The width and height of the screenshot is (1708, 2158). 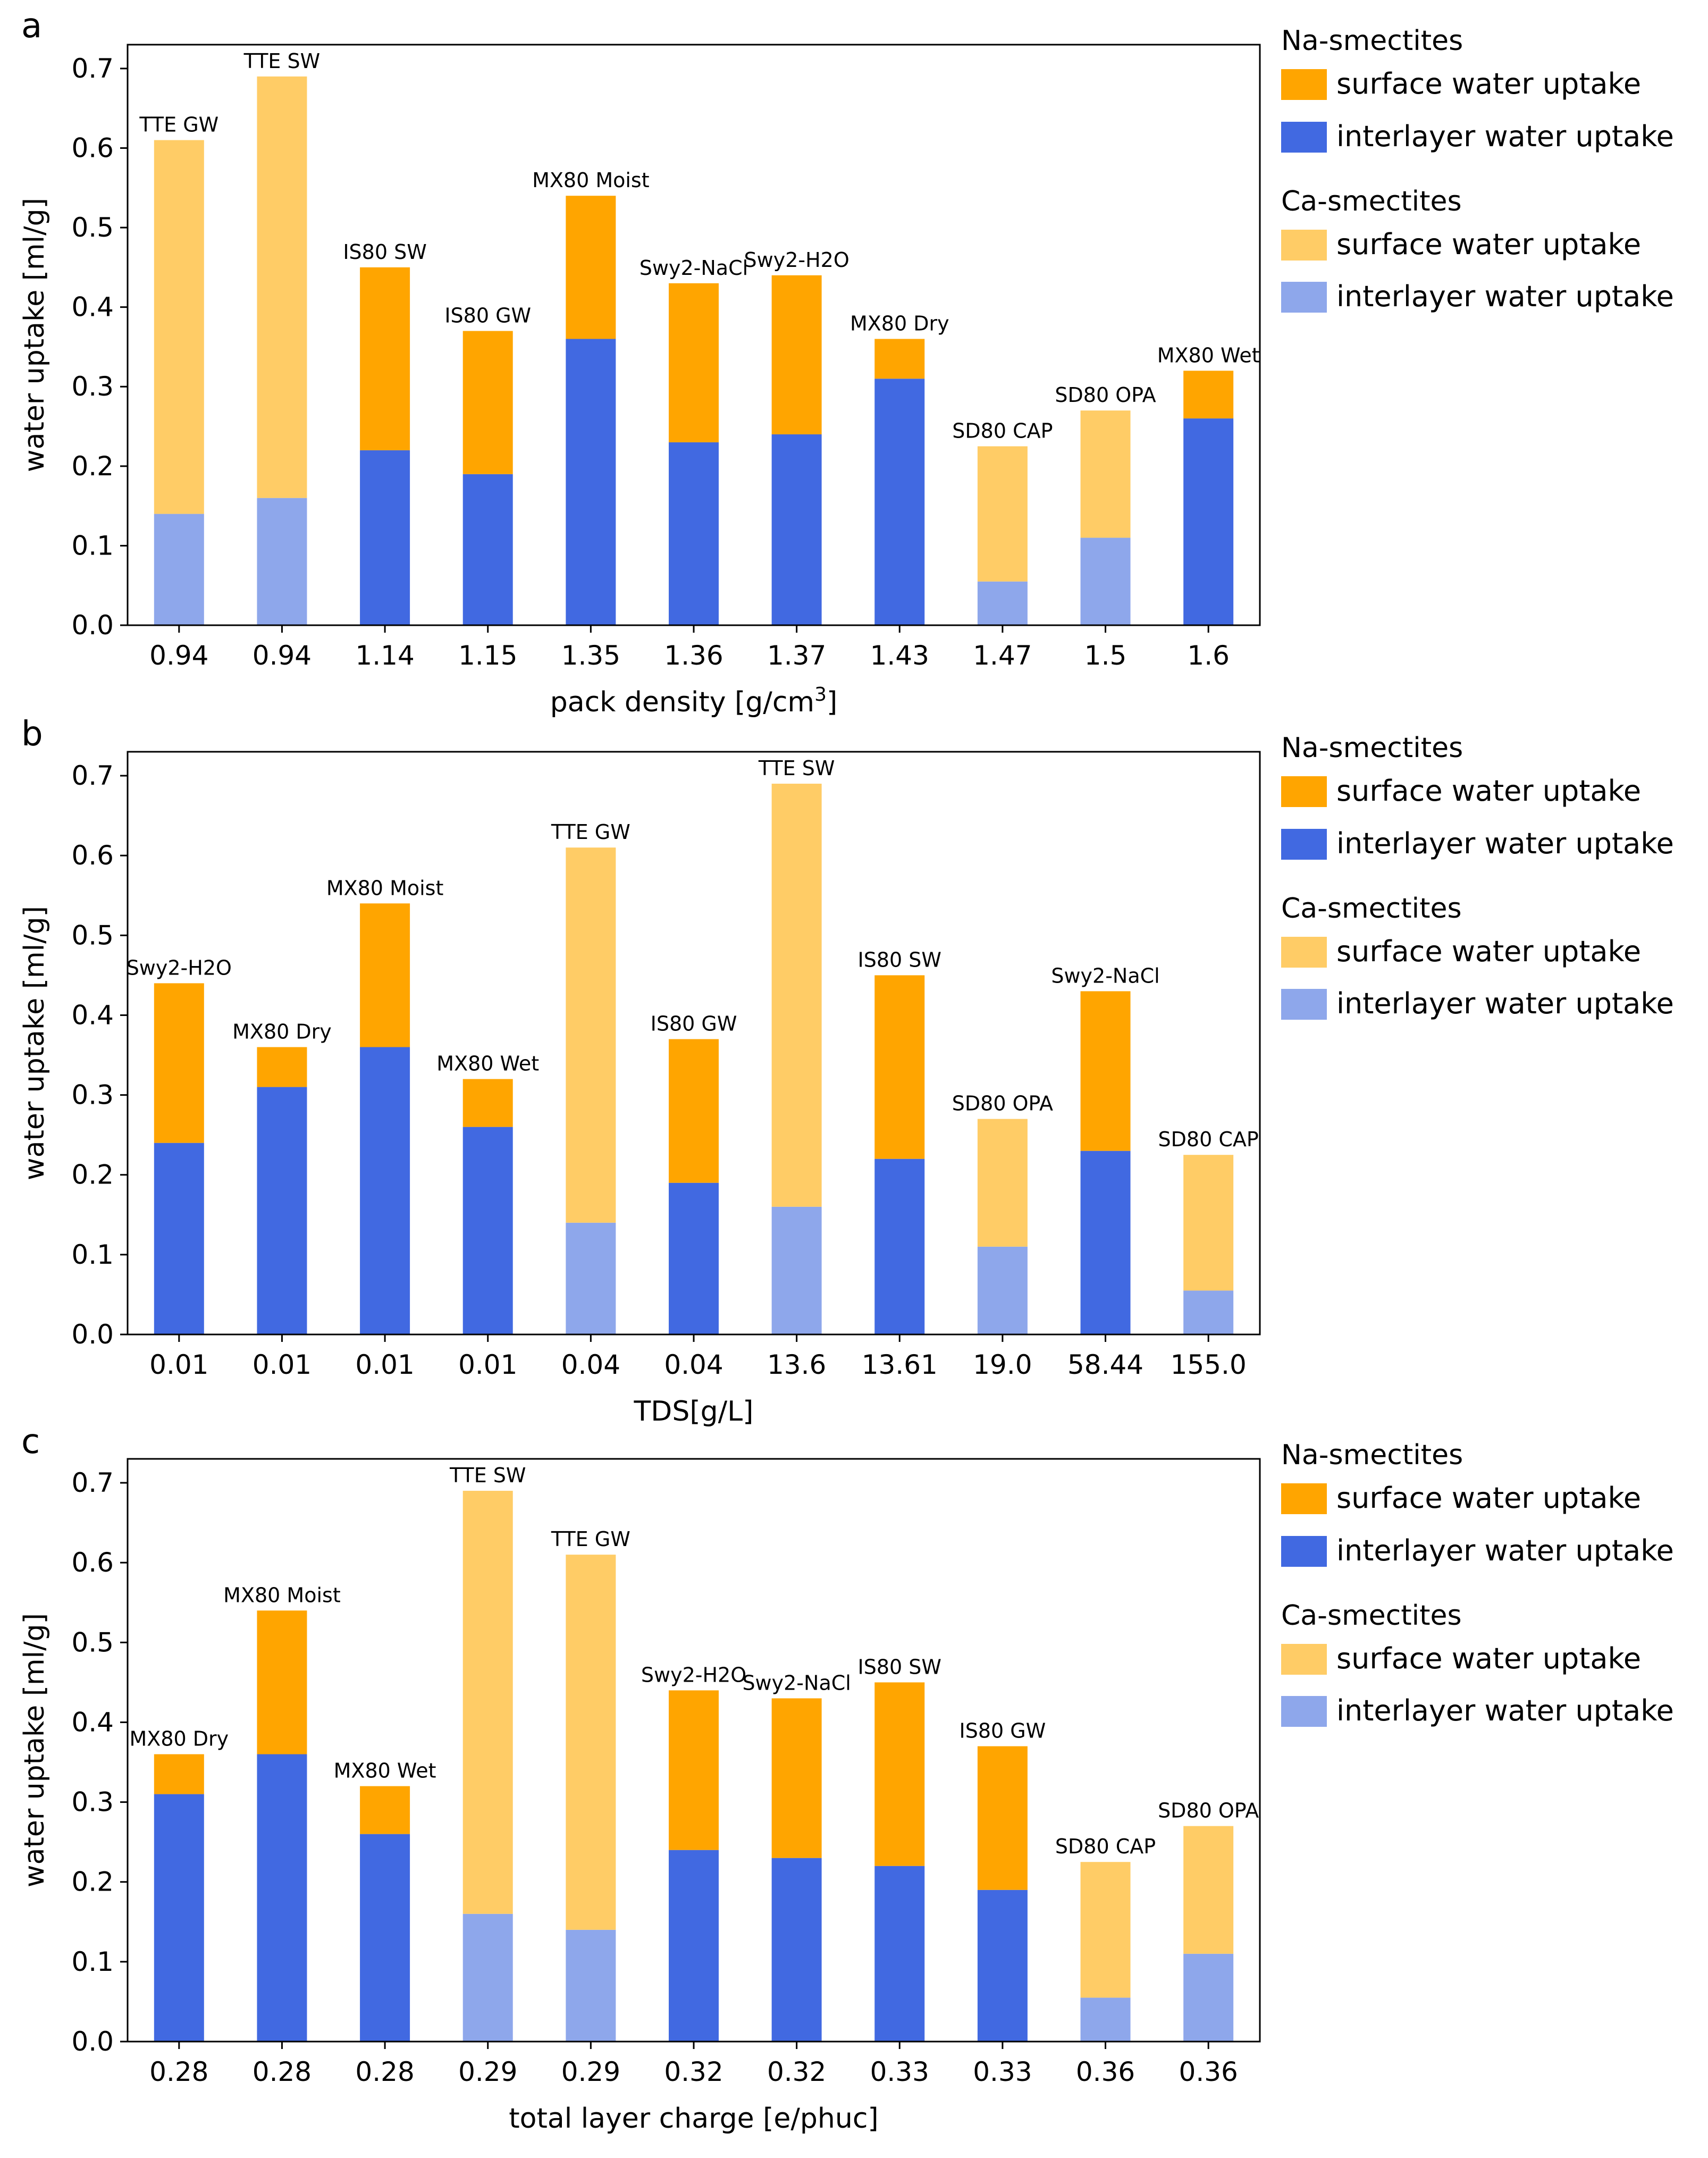 What do you see at coordinates (1304, 1498) in the screenshot?
I see `legend-swatch-na-surface` at bounding box center [1304, 1498].